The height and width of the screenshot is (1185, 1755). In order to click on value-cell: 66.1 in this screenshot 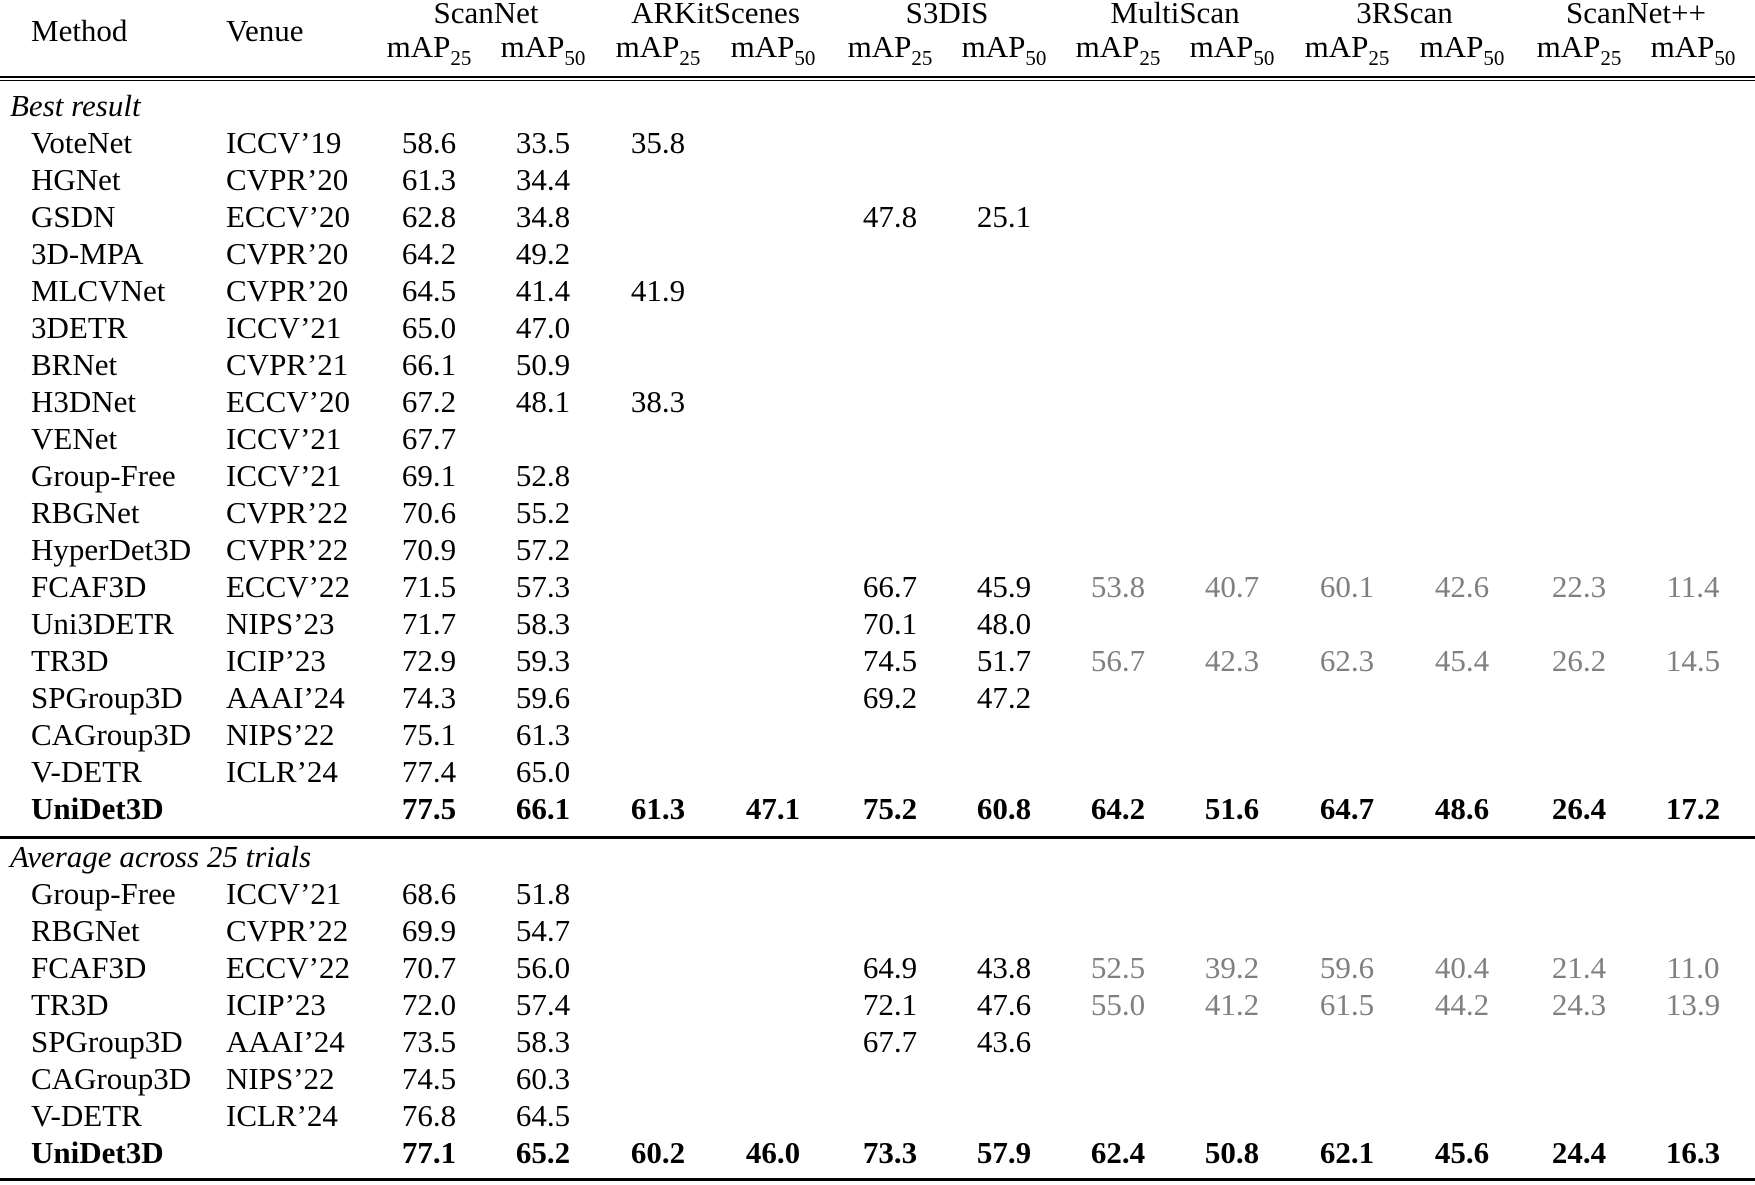, I will do `click(429, 364)`.